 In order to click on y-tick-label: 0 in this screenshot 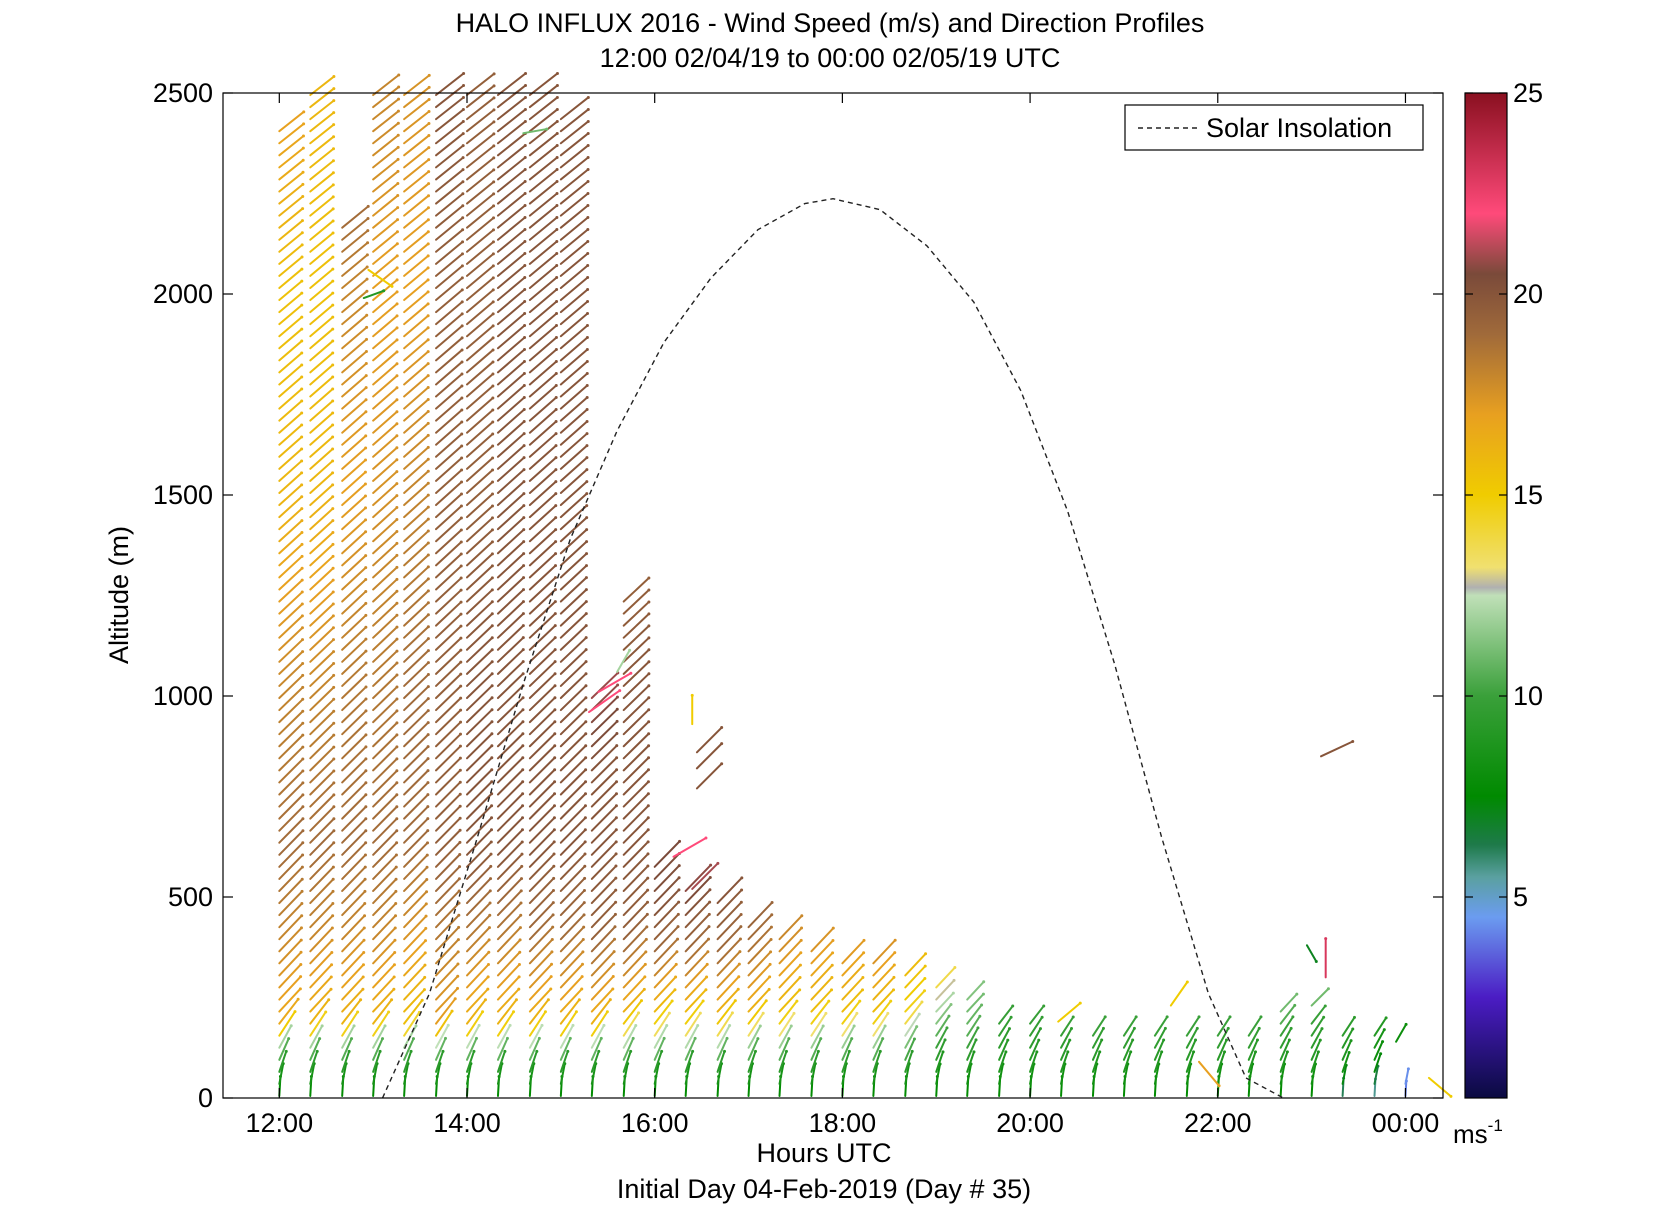, I will do `click(205, 1098)`.